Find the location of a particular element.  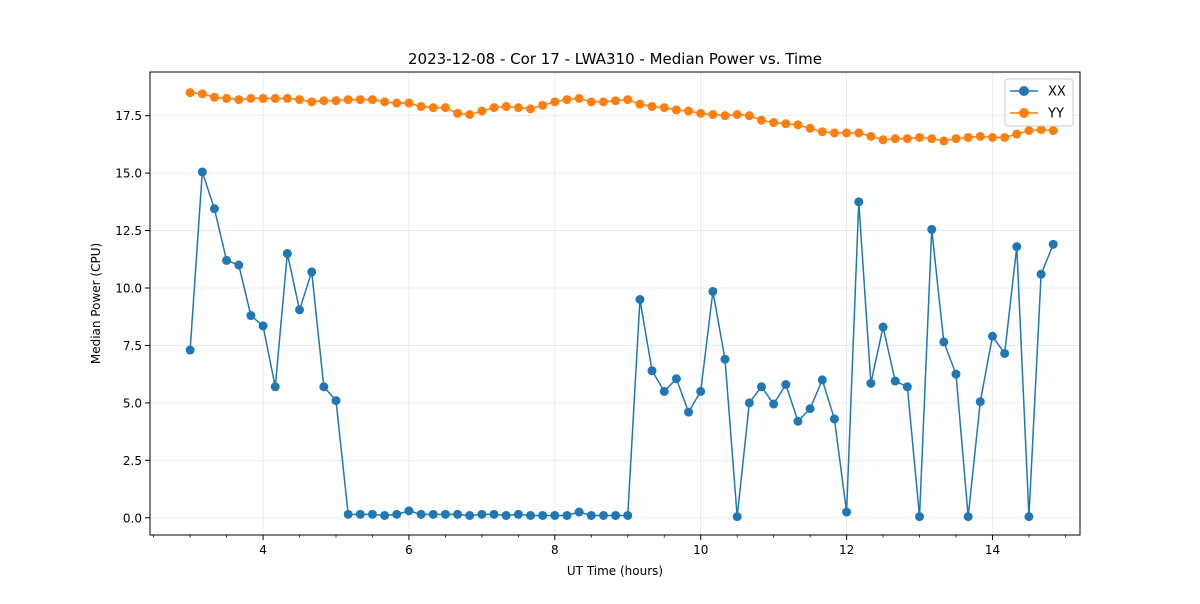

x-tick-label: 12 is located at coordinates (846, 550).